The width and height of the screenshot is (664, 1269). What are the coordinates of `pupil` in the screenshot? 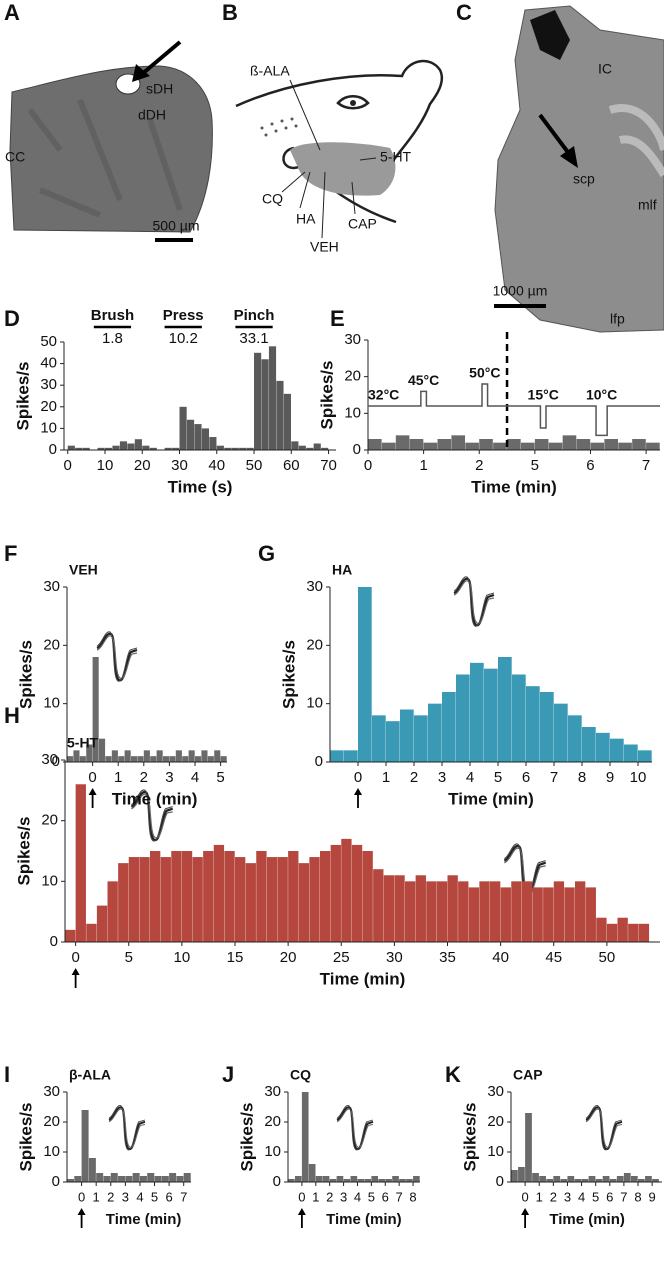 It's located at (353, 103).